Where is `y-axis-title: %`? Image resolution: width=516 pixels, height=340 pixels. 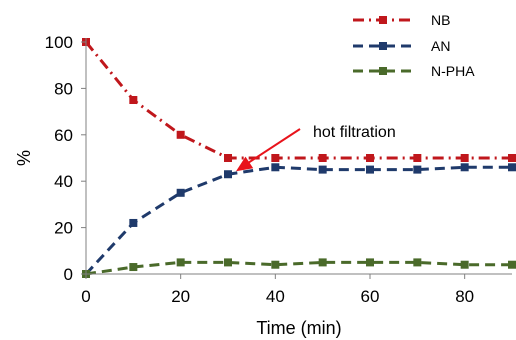 y-axis-title: % is located at coordinates (24, 158).